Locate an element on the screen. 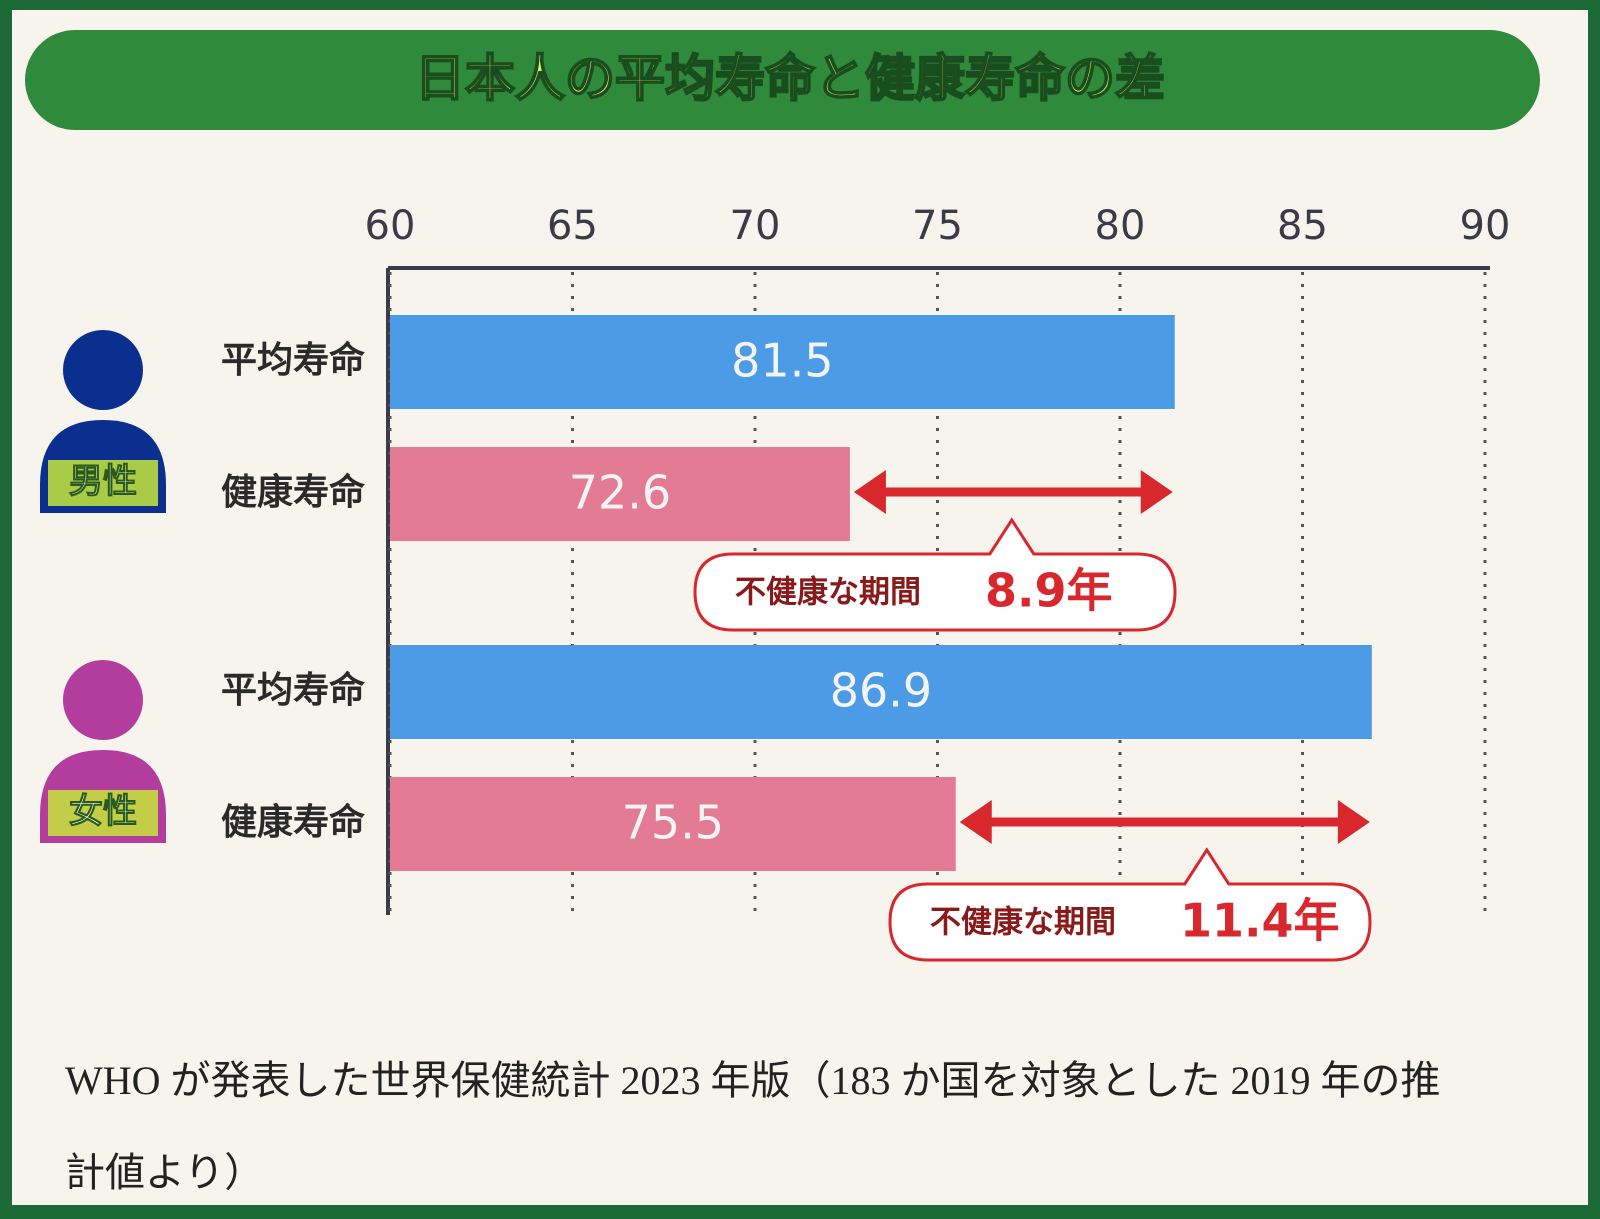 The image size is (1600, 1219). callout-value: 11.4年 is located at coordinates (1260, 921).